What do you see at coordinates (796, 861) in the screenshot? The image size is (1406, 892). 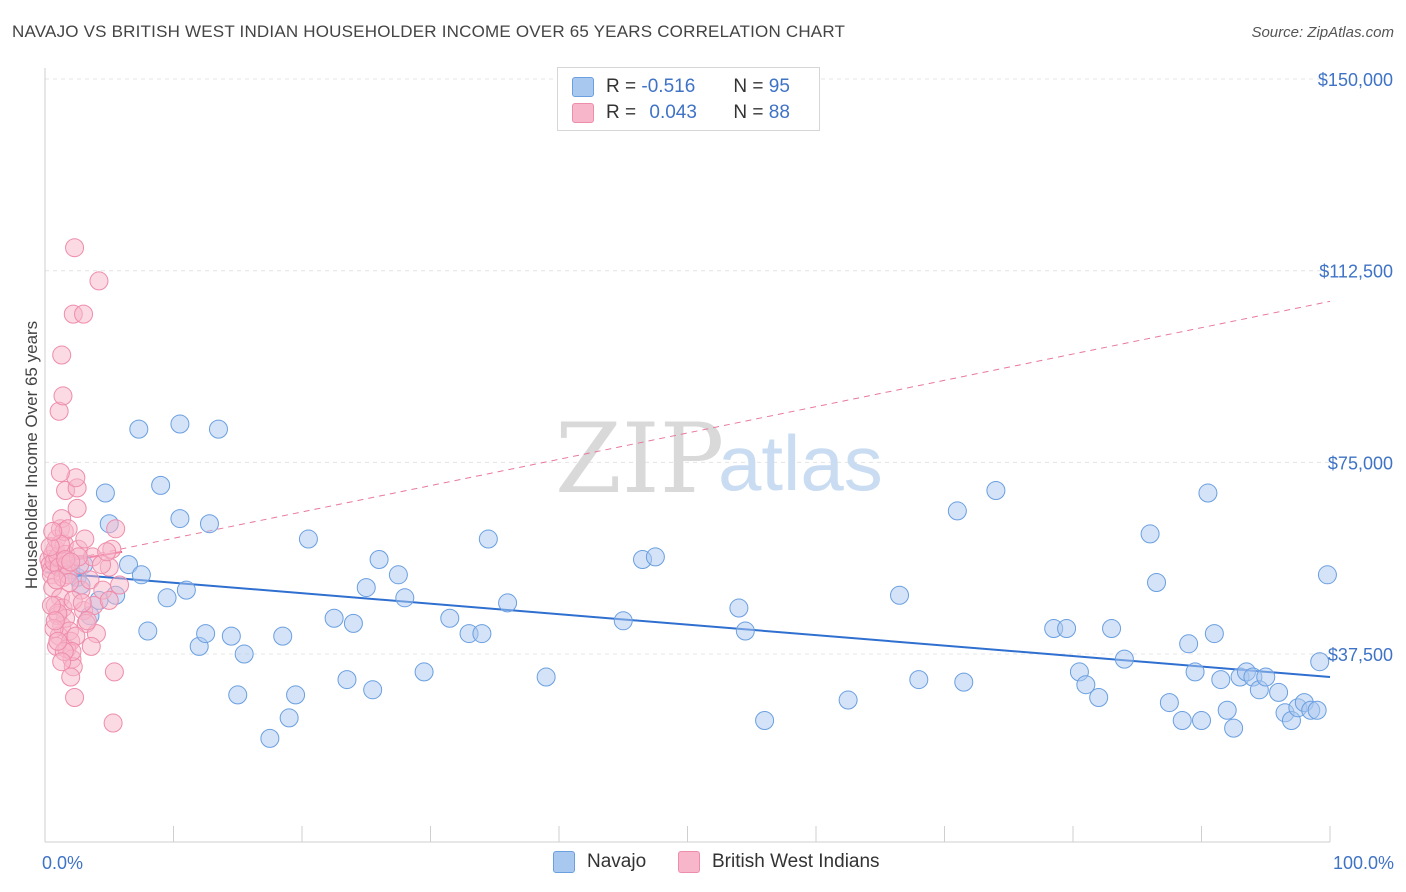 I see `bottom-legend-label-british-west-indians: British West Indians` at bounding box center [796, 861].